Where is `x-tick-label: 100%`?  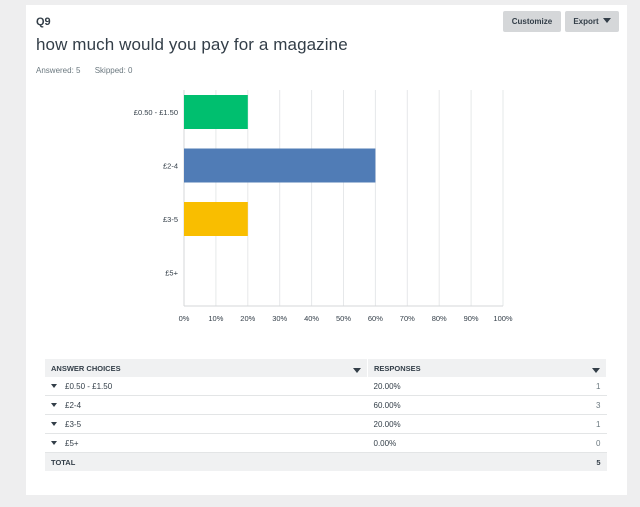 x-tick-label: 100% is located at coordinates (503, 318).